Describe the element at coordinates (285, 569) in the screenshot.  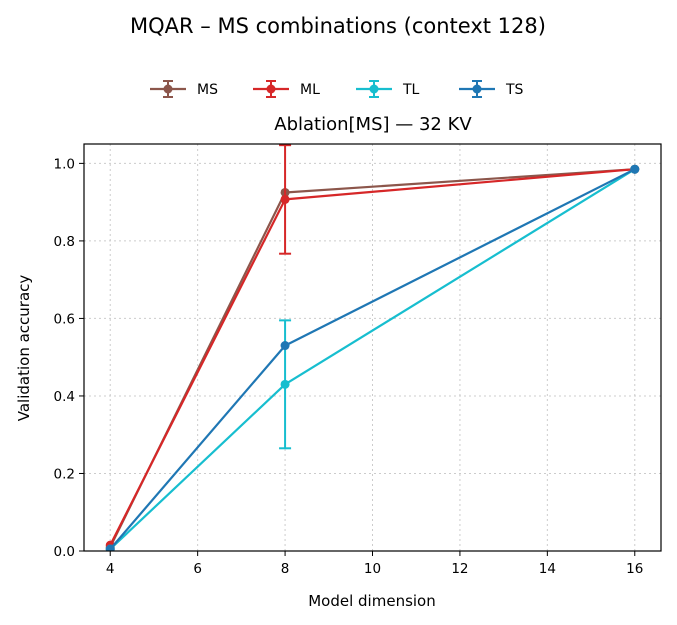
I see `x-tick-label: 8` at that location.